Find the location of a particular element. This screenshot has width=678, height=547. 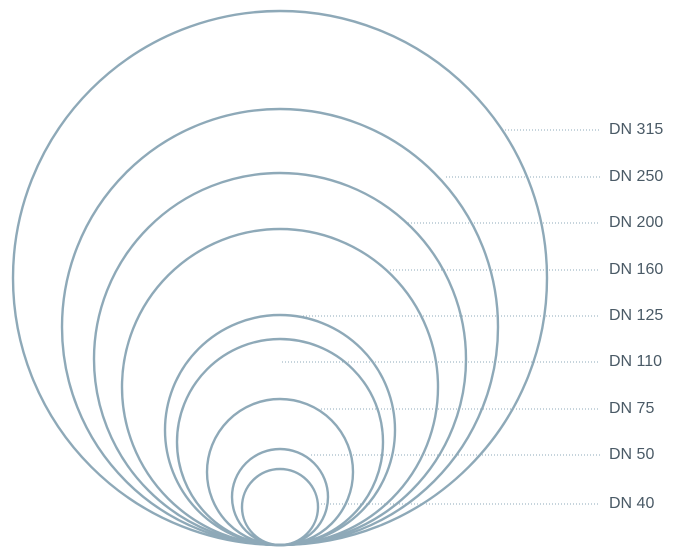

size-label-dn-125: DN 125 is located at coordinates (636, 315).